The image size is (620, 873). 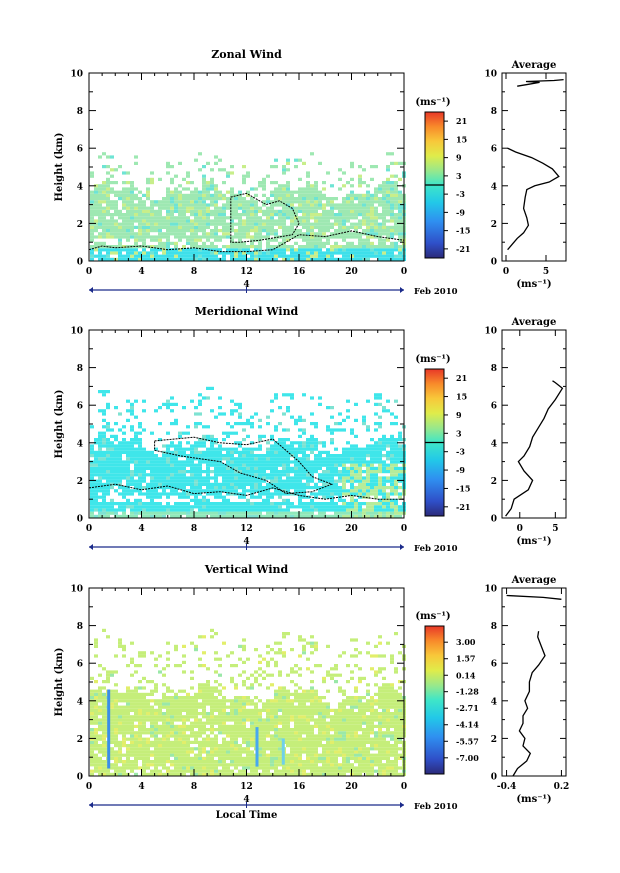 What do you see at coordinates (351, 529) in the screenshot?
I see `x-tick-label: 20` at bounding box center [351, 529].